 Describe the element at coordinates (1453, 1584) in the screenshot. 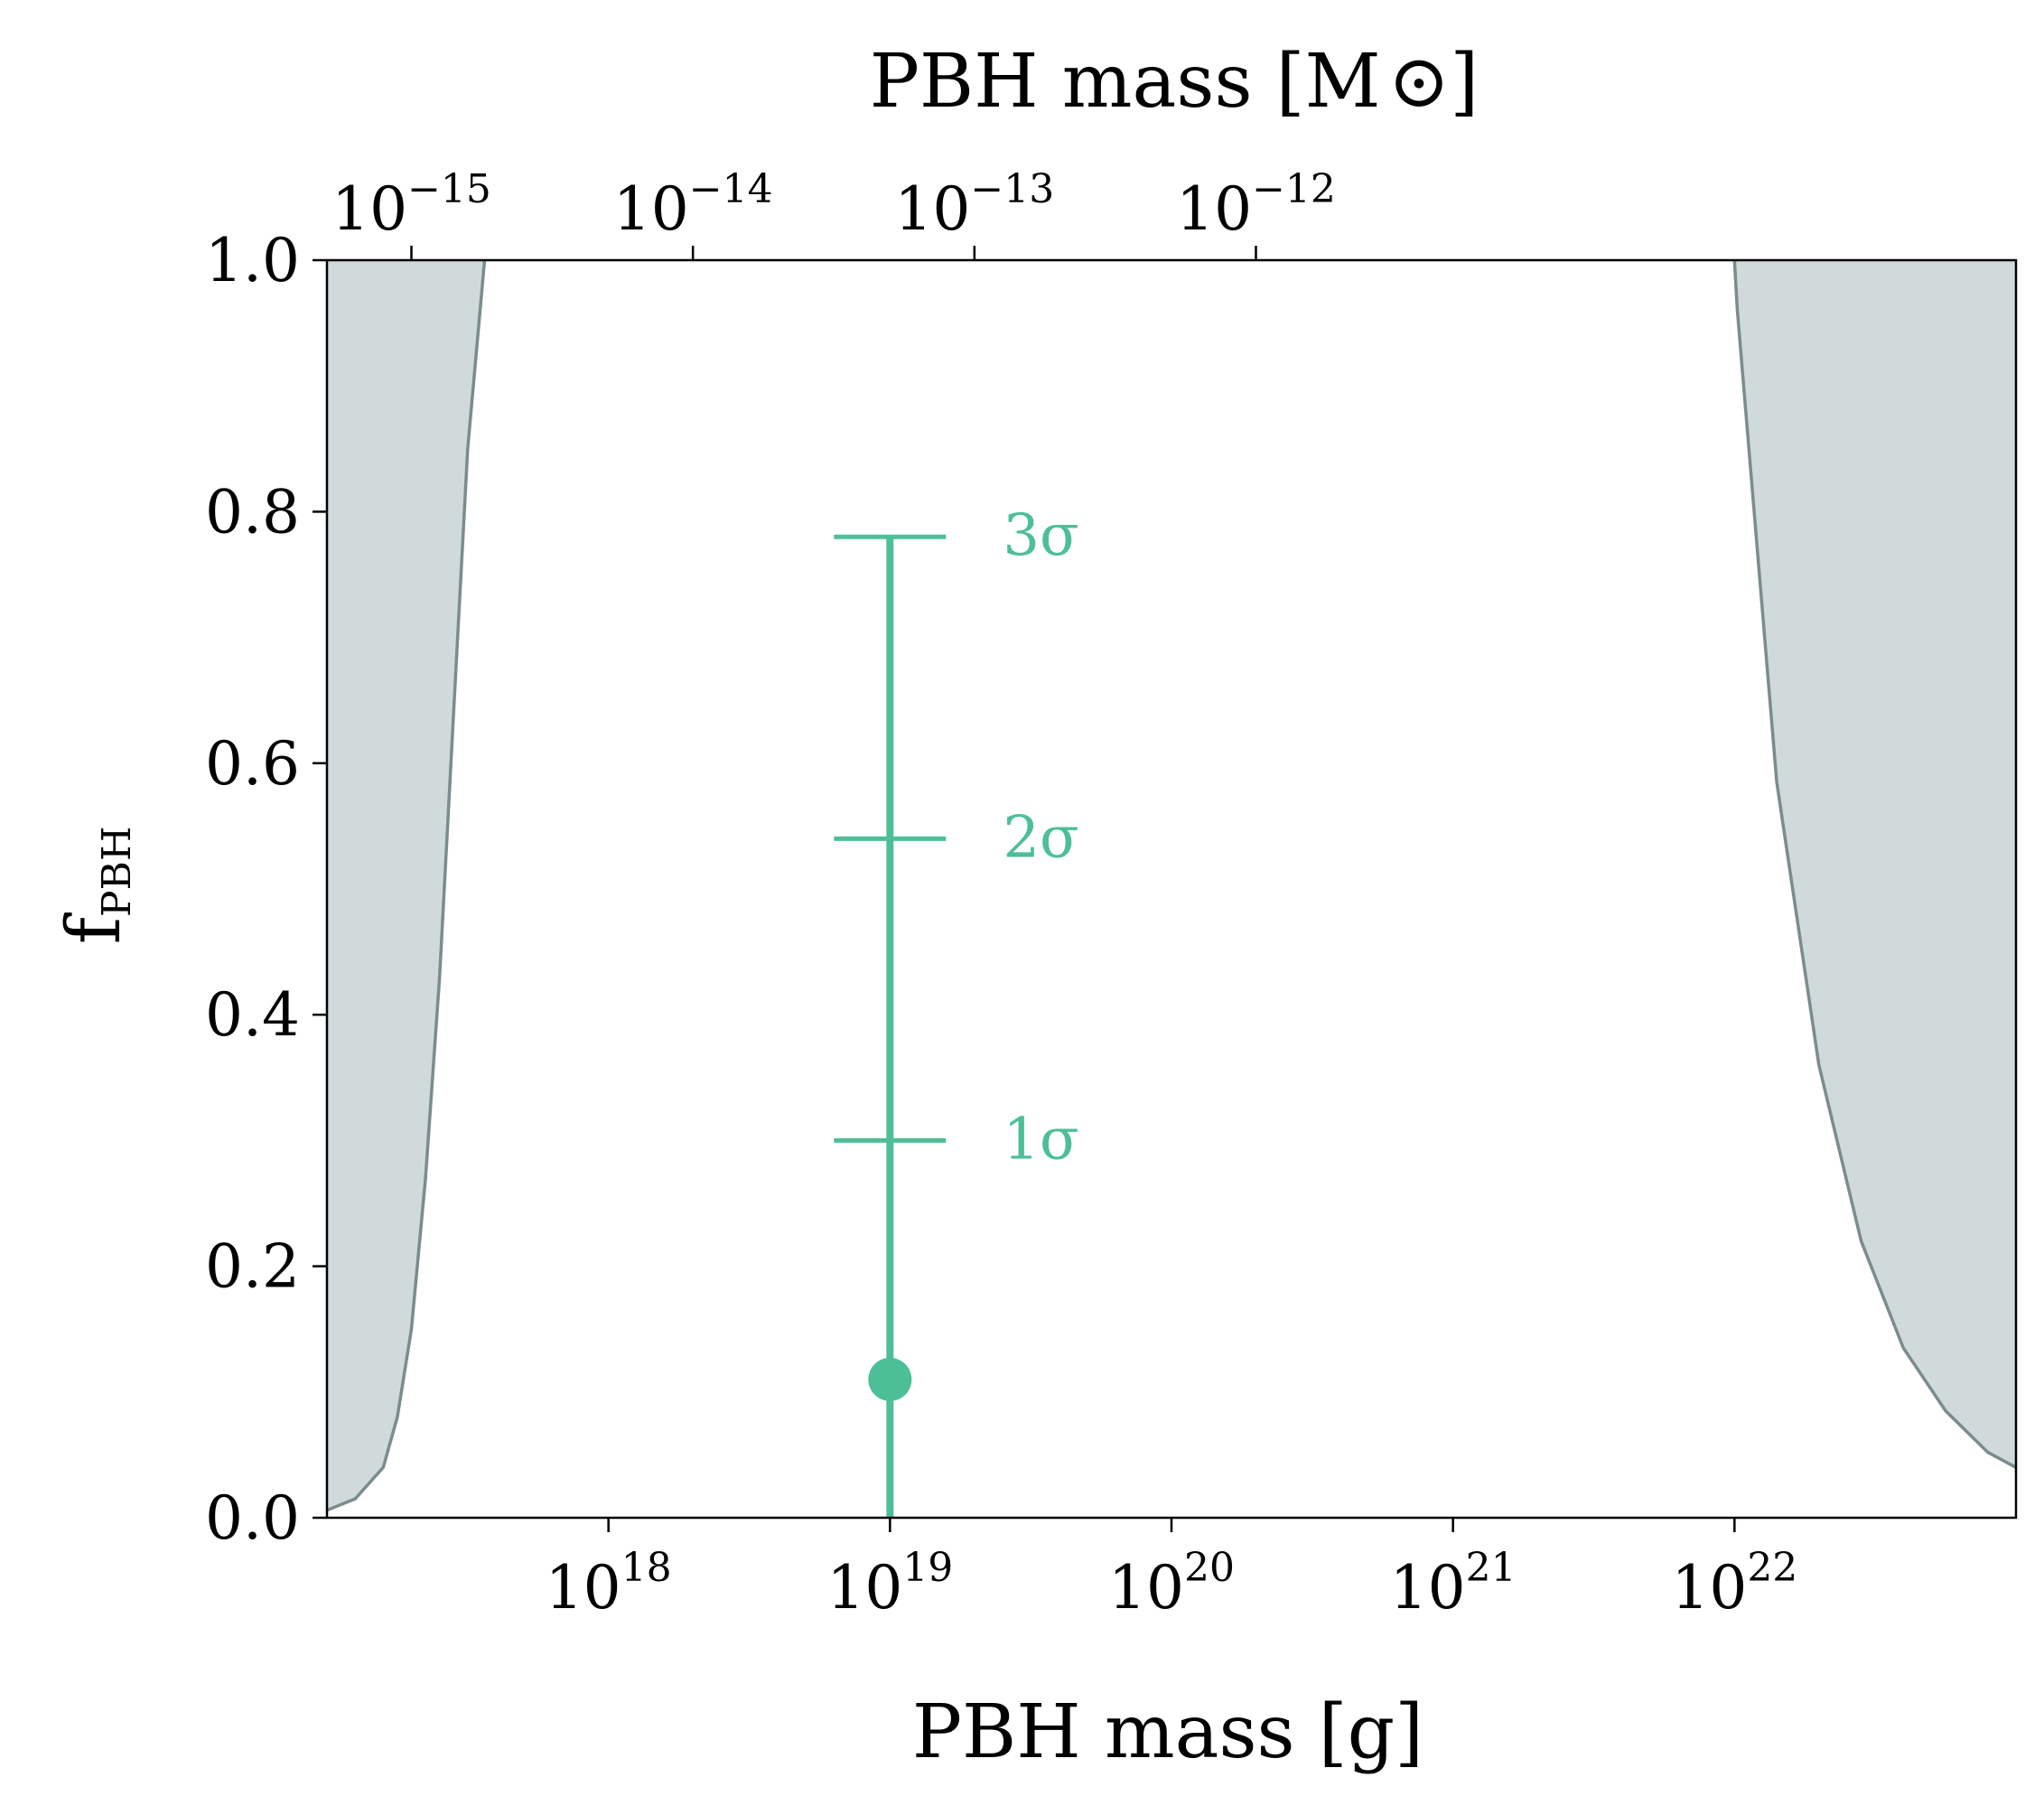

I see `x-tick-label: 1021` at that location.